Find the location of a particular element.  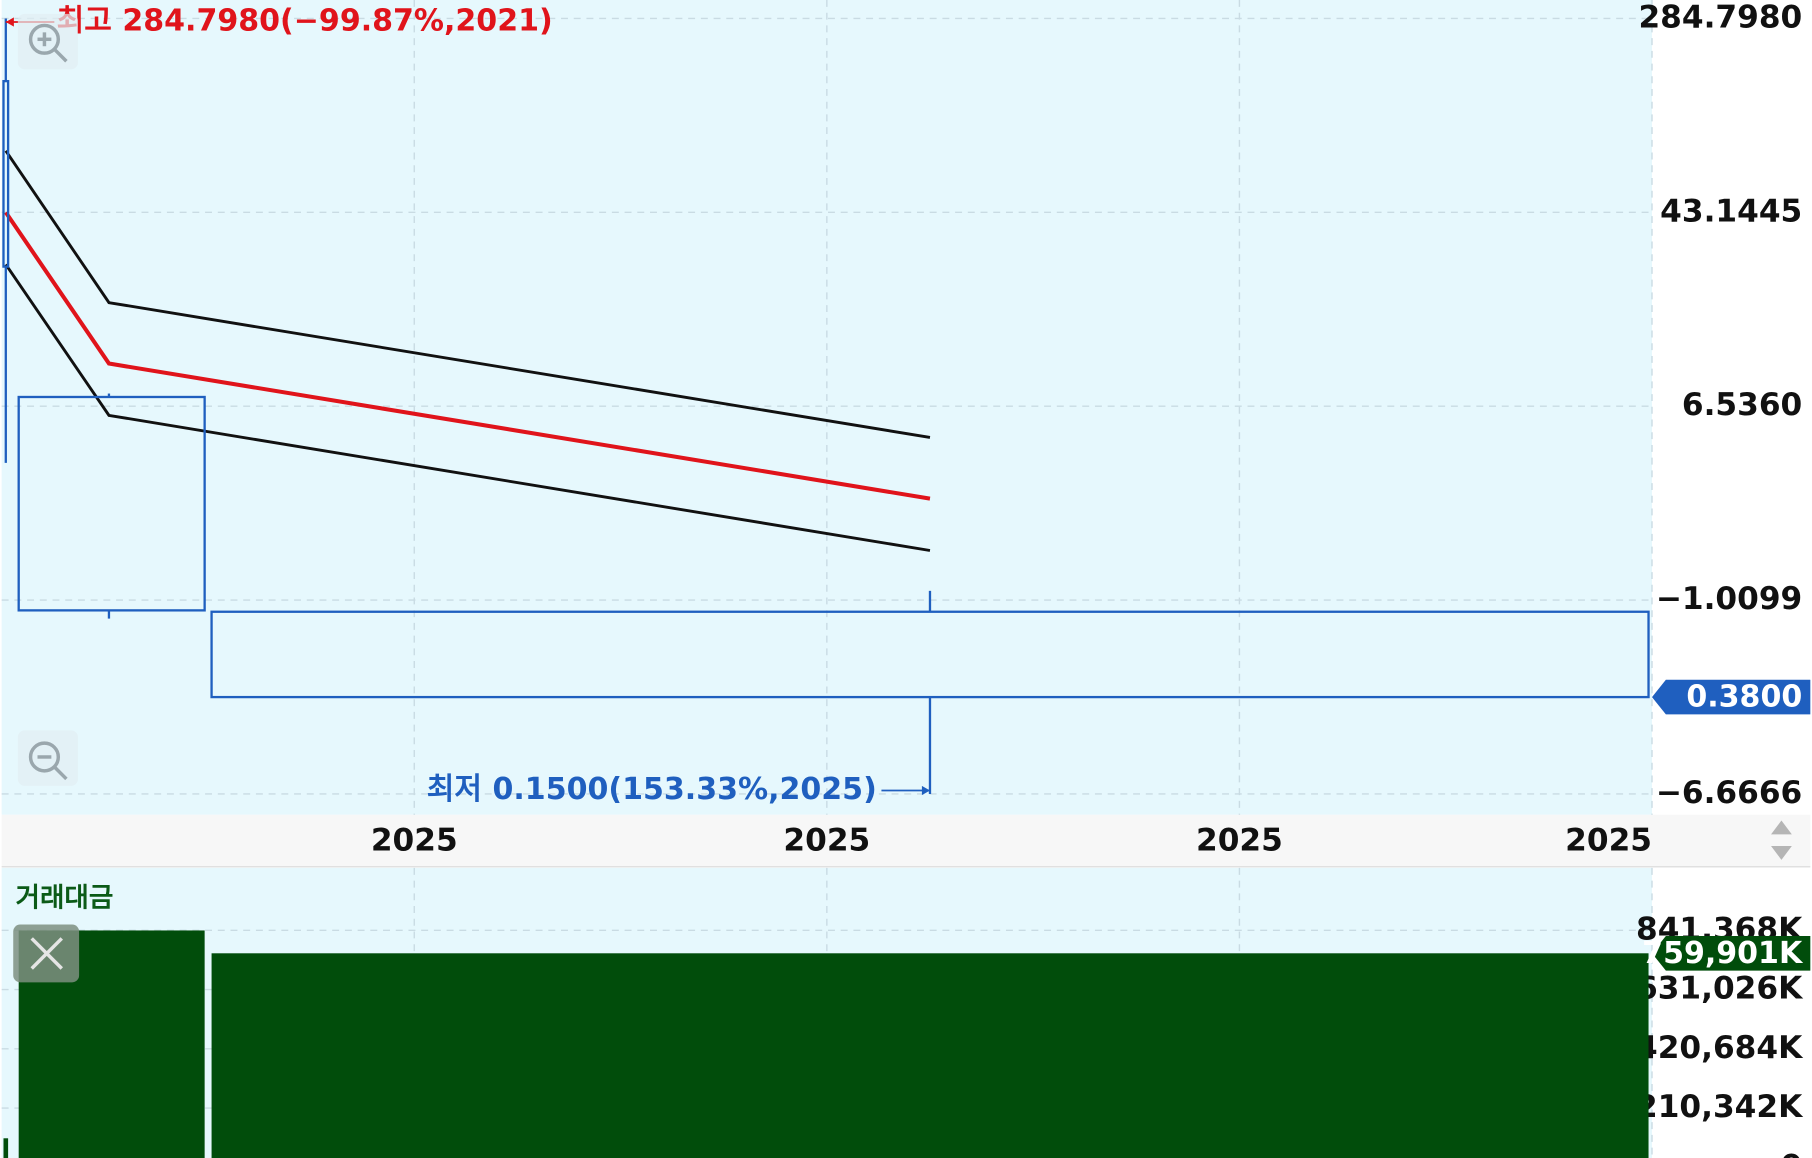

scroll-arrows is located at coordinates (1781, 840).